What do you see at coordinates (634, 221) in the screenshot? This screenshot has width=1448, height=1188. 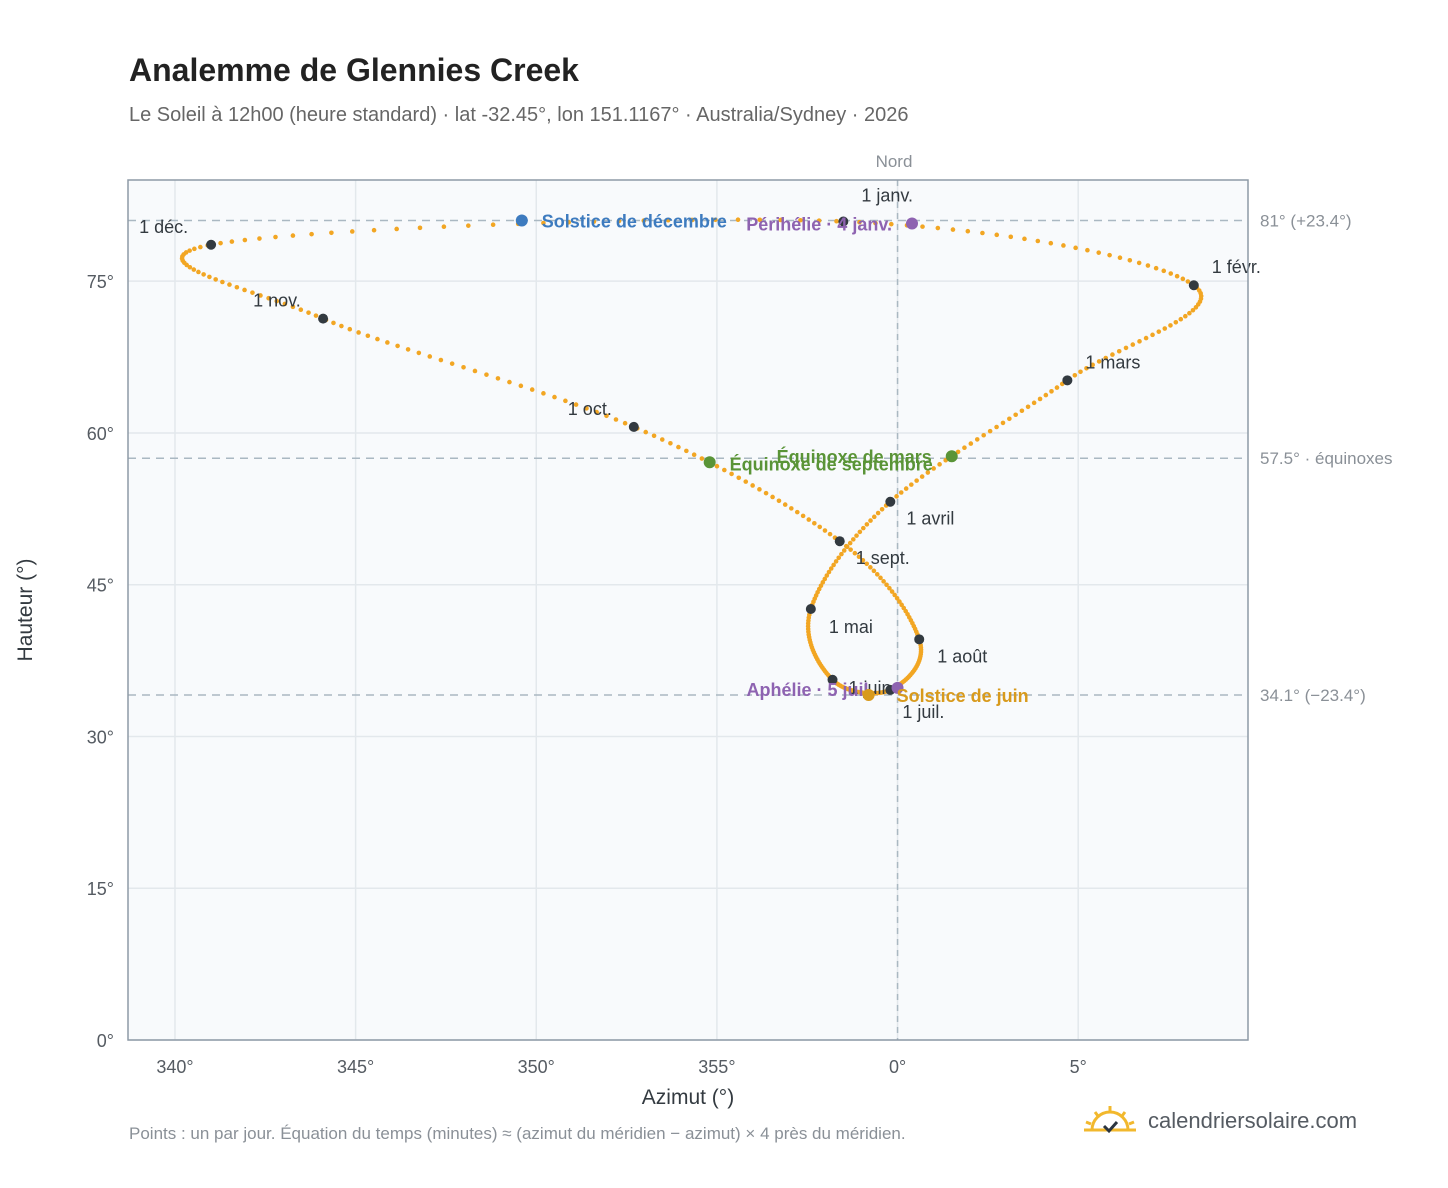 I see `event-label: Solstice de décembre` at bounding box center [634, 221].